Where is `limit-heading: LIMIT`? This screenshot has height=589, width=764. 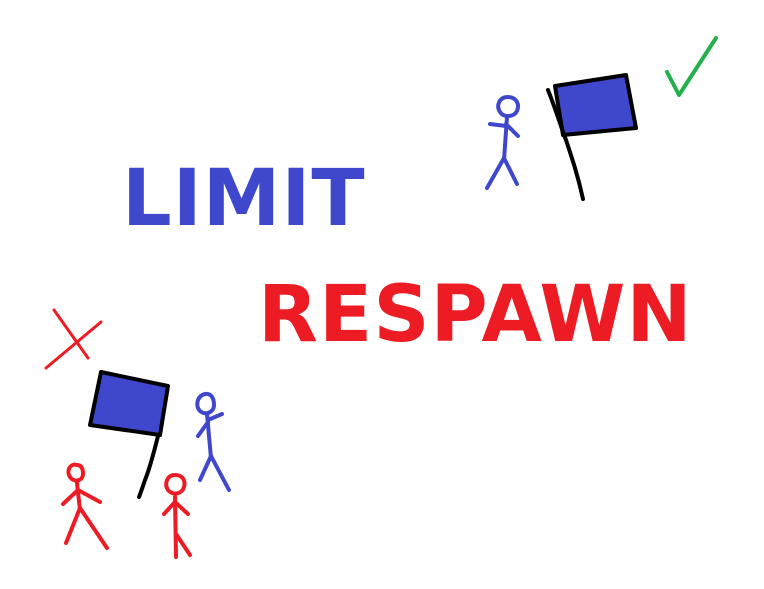 limit-heading: LIMIT is located at coordinates (244, 199).